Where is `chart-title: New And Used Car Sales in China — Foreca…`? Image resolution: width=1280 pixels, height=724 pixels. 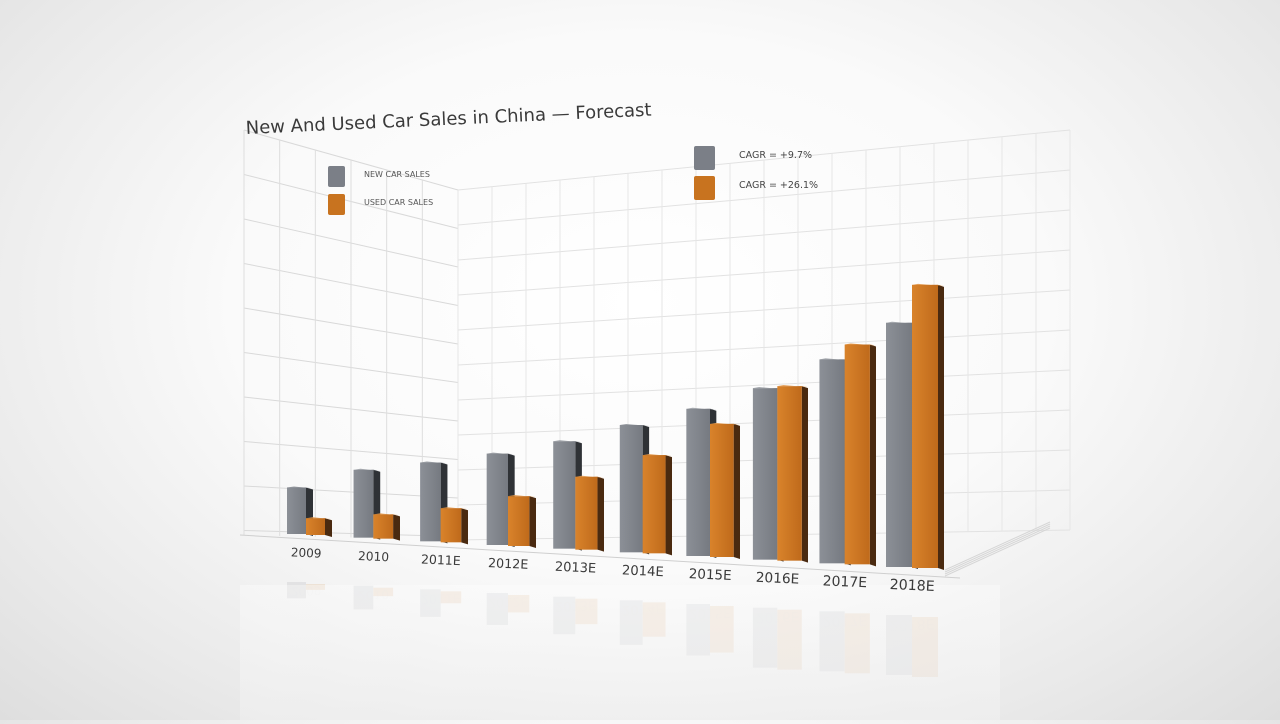
chart-title: New And Used Car Sales in China — Foreca… is located at coordinates (448, 119).